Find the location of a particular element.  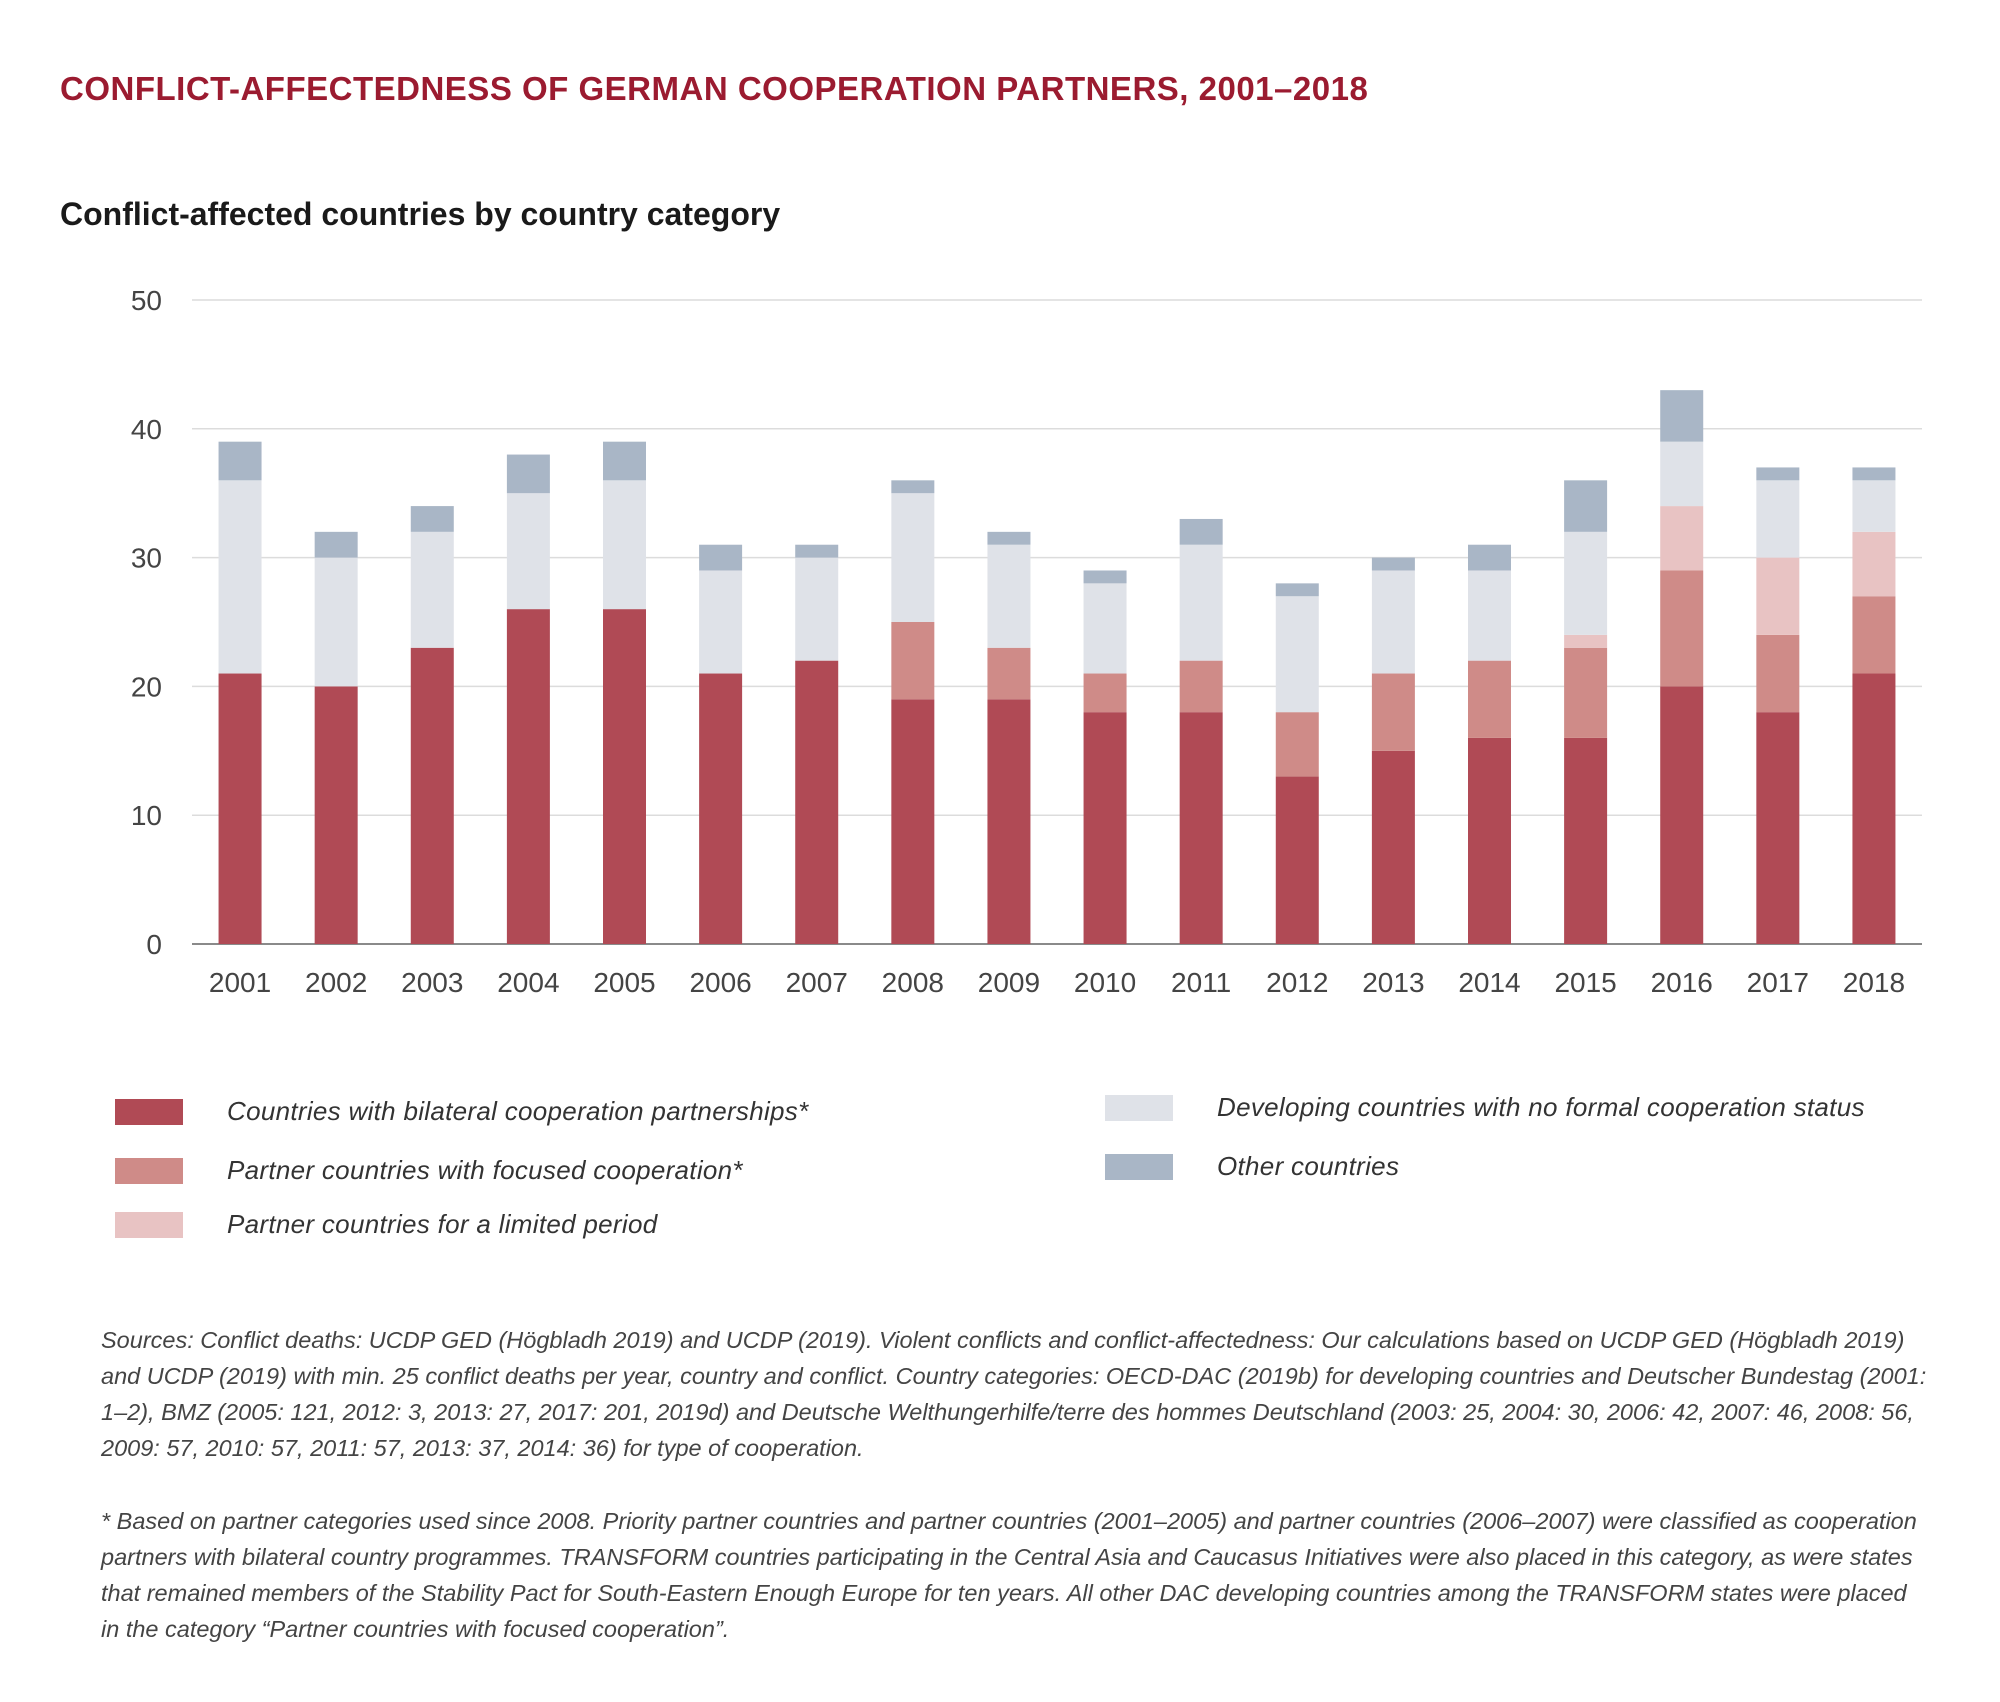

legend-label: Other countries is located at coordinates (1308, 1166).